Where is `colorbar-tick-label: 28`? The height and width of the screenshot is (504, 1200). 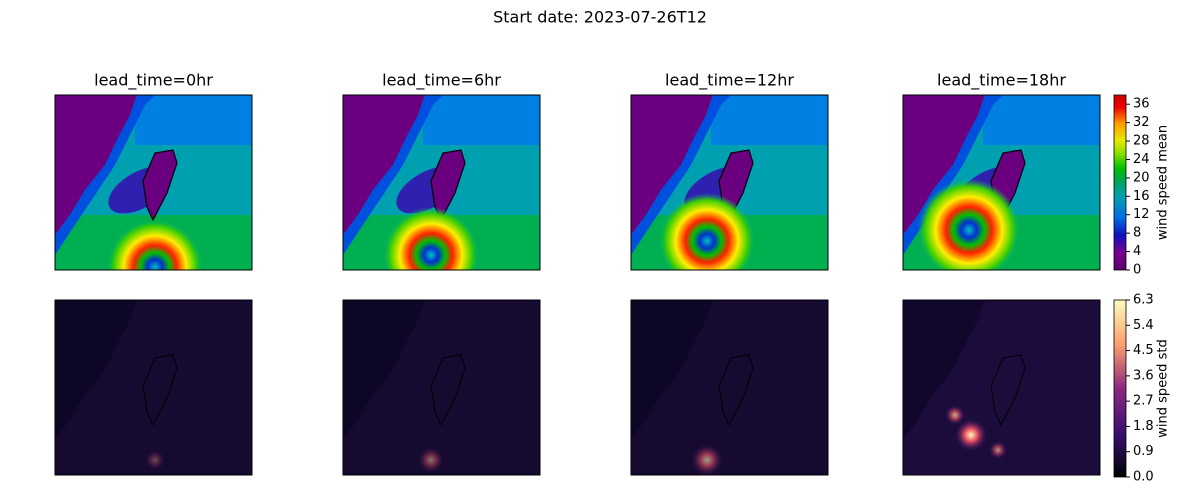 colorbar-tick-label: 28 is located at coordinates (1141, 141).